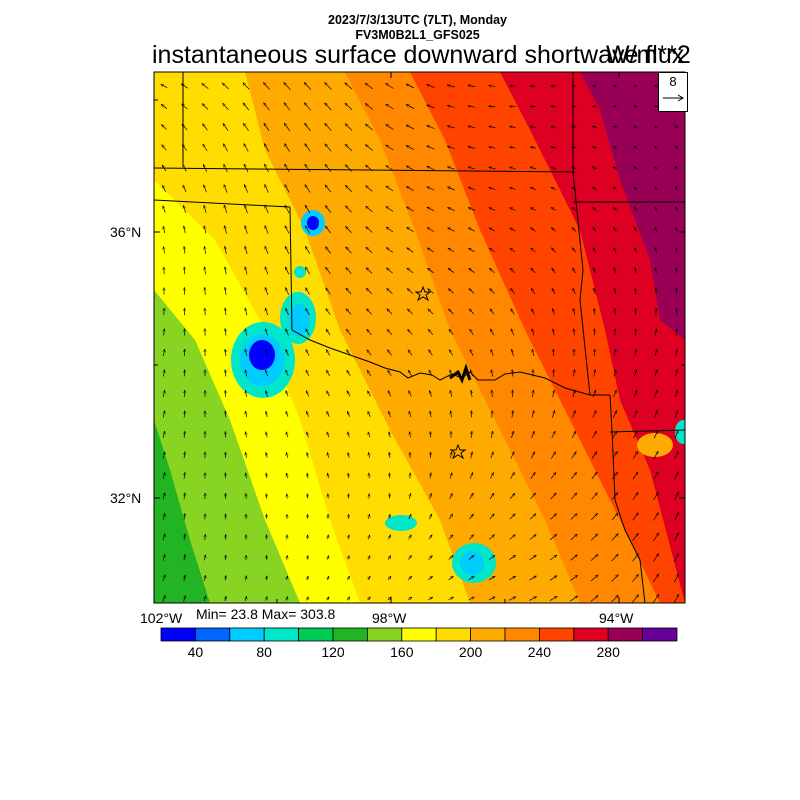  Describe the element at coordinates (182, 511) in the screenshot. I see `band-green` at that location.